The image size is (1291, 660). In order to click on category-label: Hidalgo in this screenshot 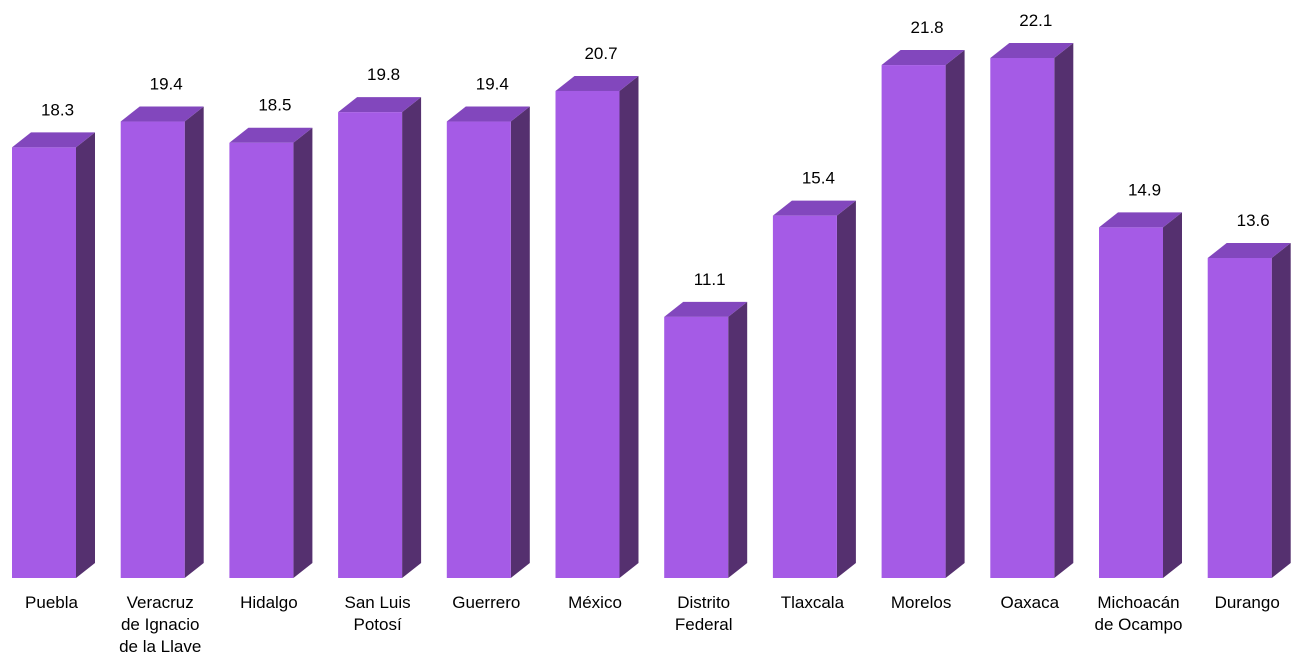, I will do `click(269, 602)`.